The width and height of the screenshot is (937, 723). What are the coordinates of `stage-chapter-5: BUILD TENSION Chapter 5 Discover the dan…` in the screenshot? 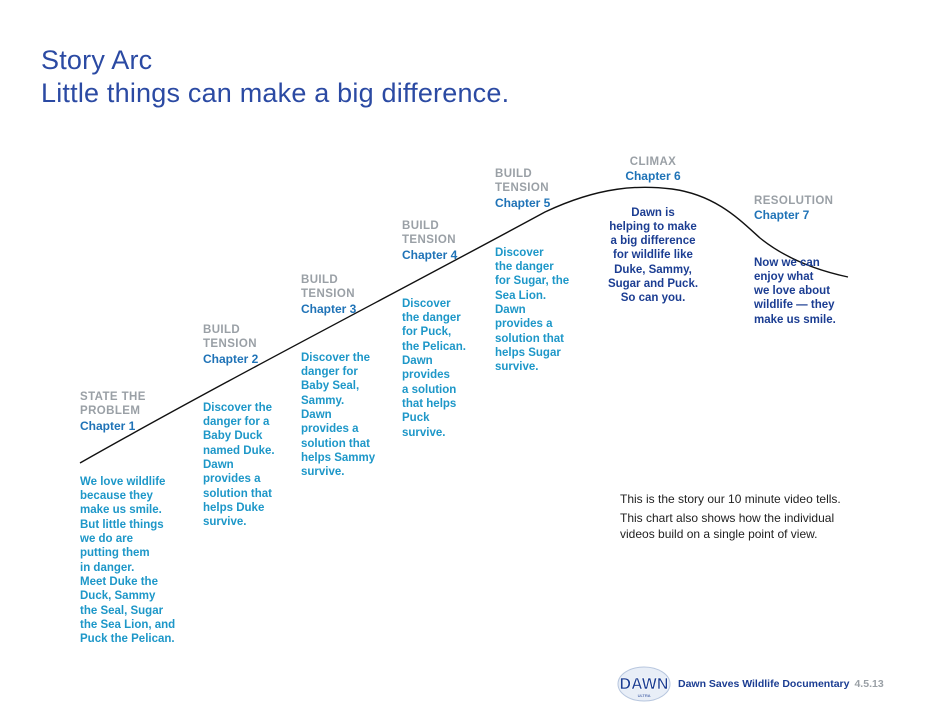 It's located at (545, 271).